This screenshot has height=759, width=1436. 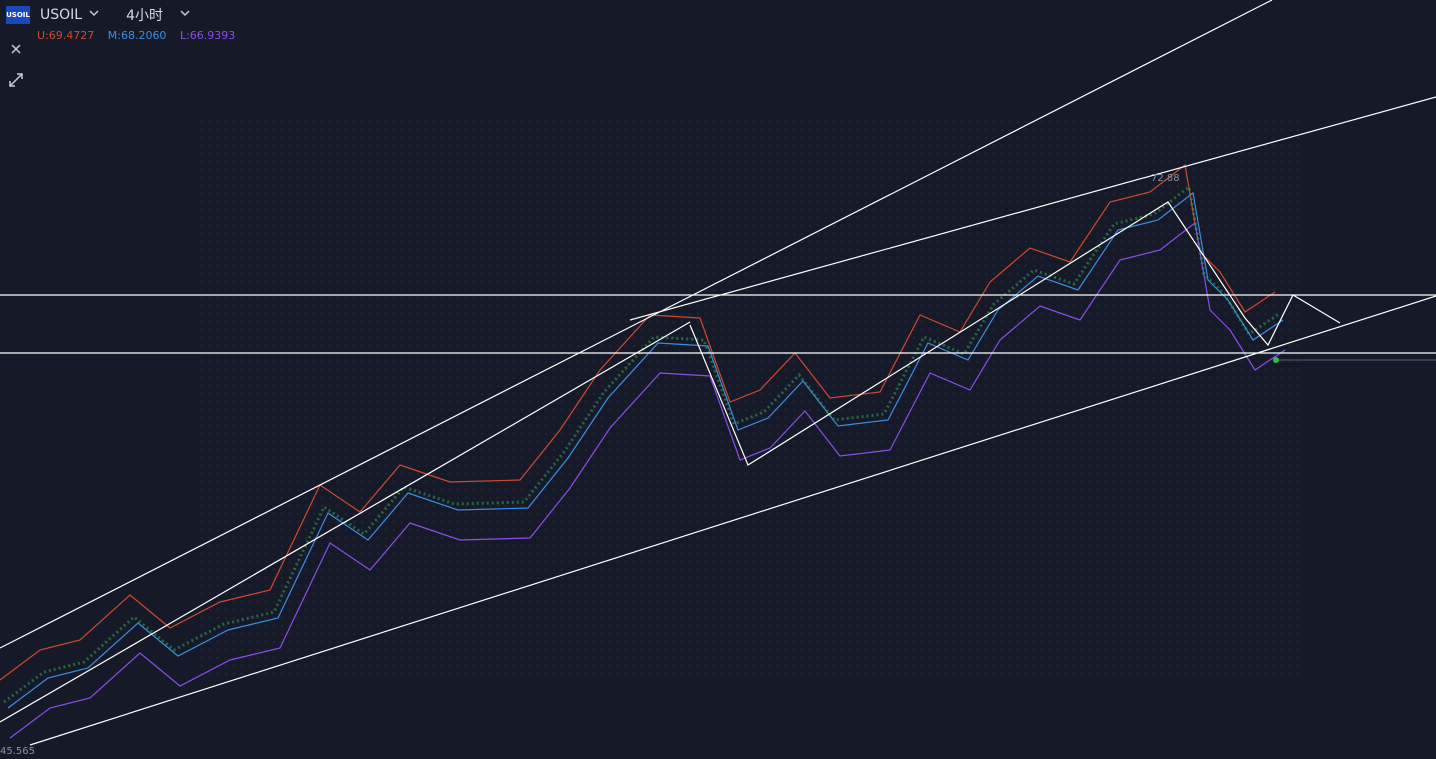 I want to click on chevrons, so click(x=139, y=13).